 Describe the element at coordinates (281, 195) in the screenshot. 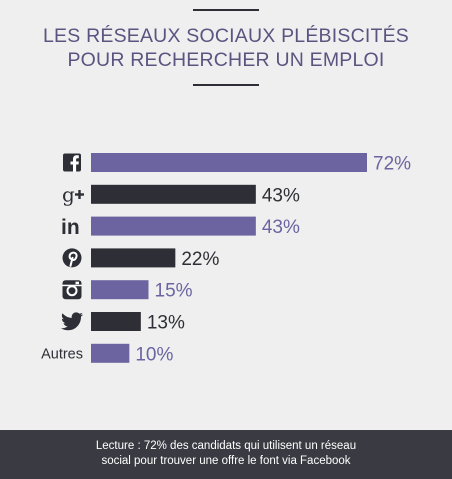

I see `bar-value-label-1: 43%` at that location.